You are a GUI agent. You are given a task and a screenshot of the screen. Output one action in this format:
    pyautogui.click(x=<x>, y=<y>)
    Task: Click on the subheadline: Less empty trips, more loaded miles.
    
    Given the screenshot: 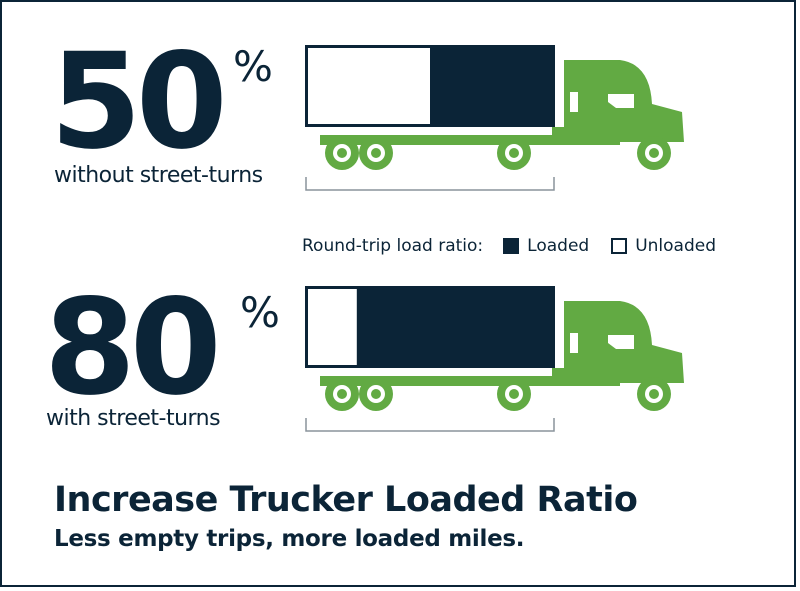 What is the action you would take?
    pyautogui.click(x=289, y=539)
    